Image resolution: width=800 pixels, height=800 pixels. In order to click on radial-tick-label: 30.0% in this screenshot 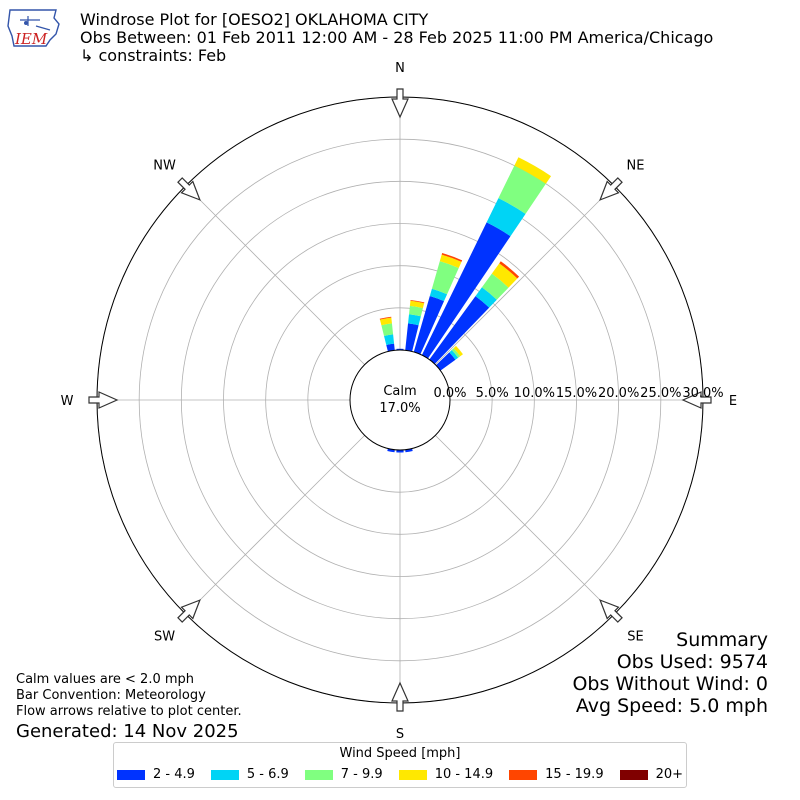, I will do `click(702, 393)`.